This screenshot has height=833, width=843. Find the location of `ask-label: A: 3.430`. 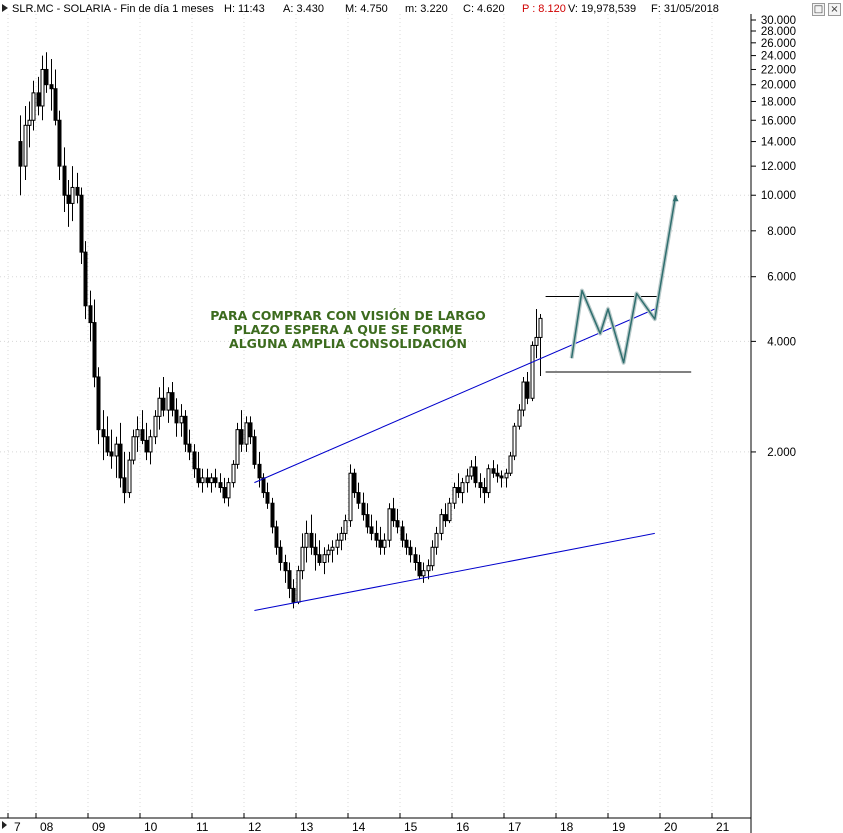

ask-label: A: 3.430 is located at coordinates (303, 9).